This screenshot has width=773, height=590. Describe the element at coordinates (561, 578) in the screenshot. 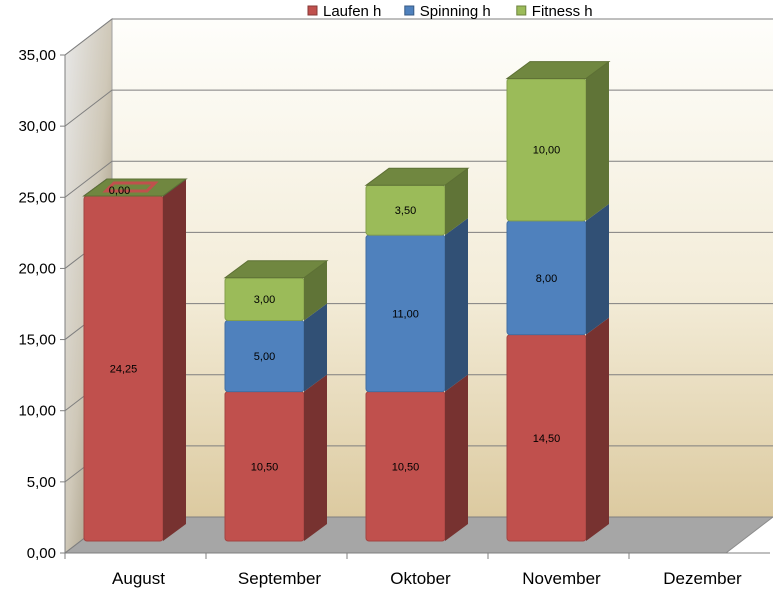

I see `x-tick-label: November` at that location.